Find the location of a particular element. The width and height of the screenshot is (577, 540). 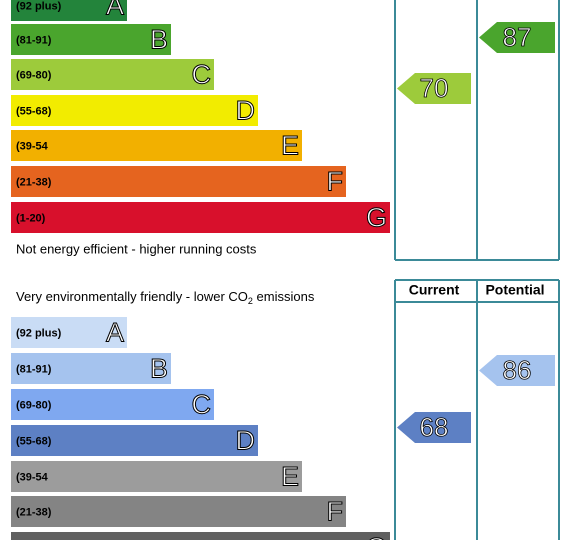

header-part: Very environmentally friendly - lower CO is located at coordinates (132, 296).